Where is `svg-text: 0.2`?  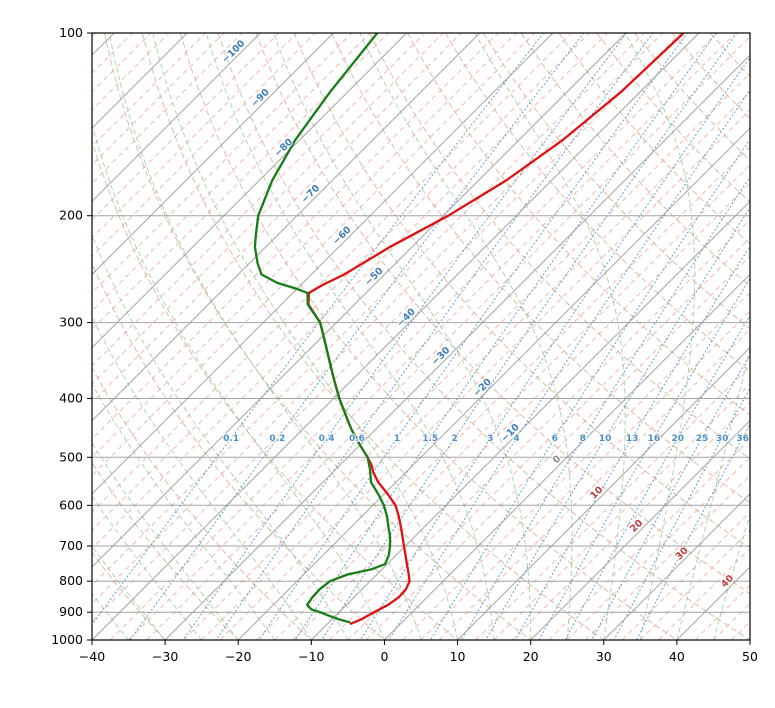 svg-text: 0.2 is located at coordinates (277, 439).